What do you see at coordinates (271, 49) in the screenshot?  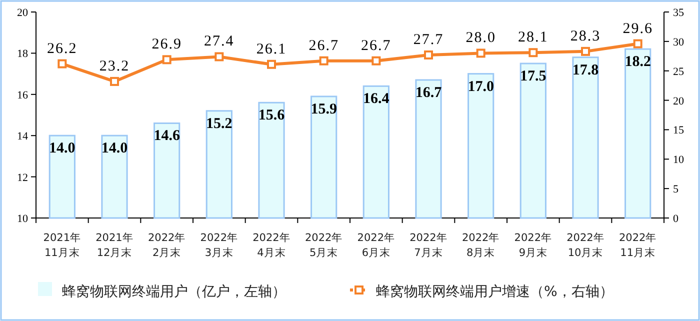 I see `data-label: 26.1` at bounding box center [271, 49].